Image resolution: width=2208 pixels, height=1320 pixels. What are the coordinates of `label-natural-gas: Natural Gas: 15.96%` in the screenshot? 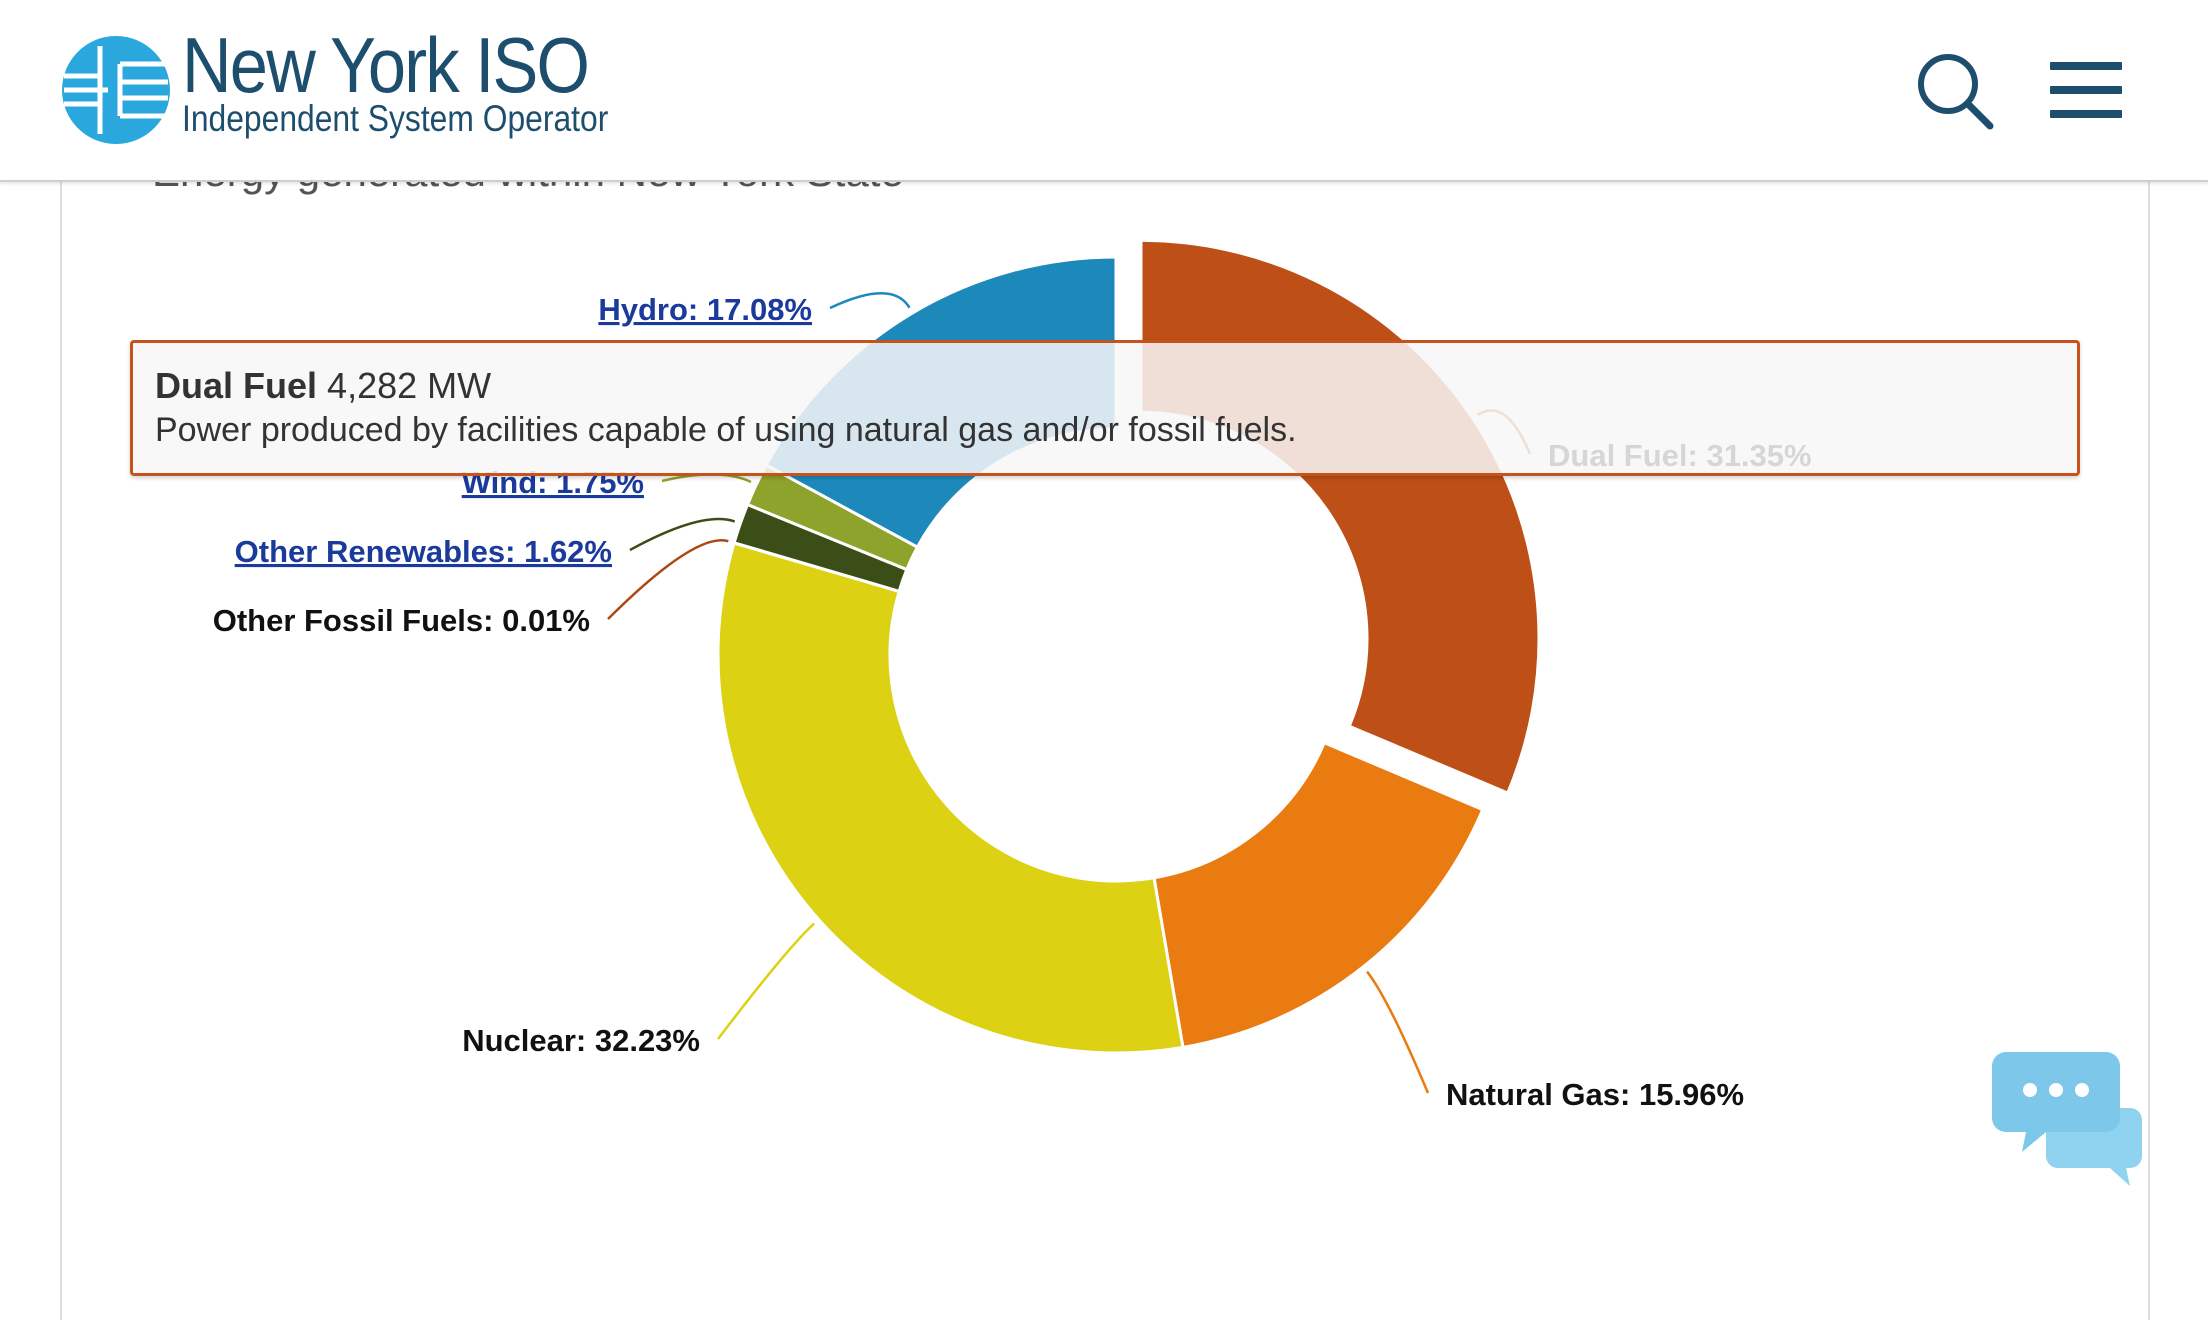 It's located at (1595, 1094).